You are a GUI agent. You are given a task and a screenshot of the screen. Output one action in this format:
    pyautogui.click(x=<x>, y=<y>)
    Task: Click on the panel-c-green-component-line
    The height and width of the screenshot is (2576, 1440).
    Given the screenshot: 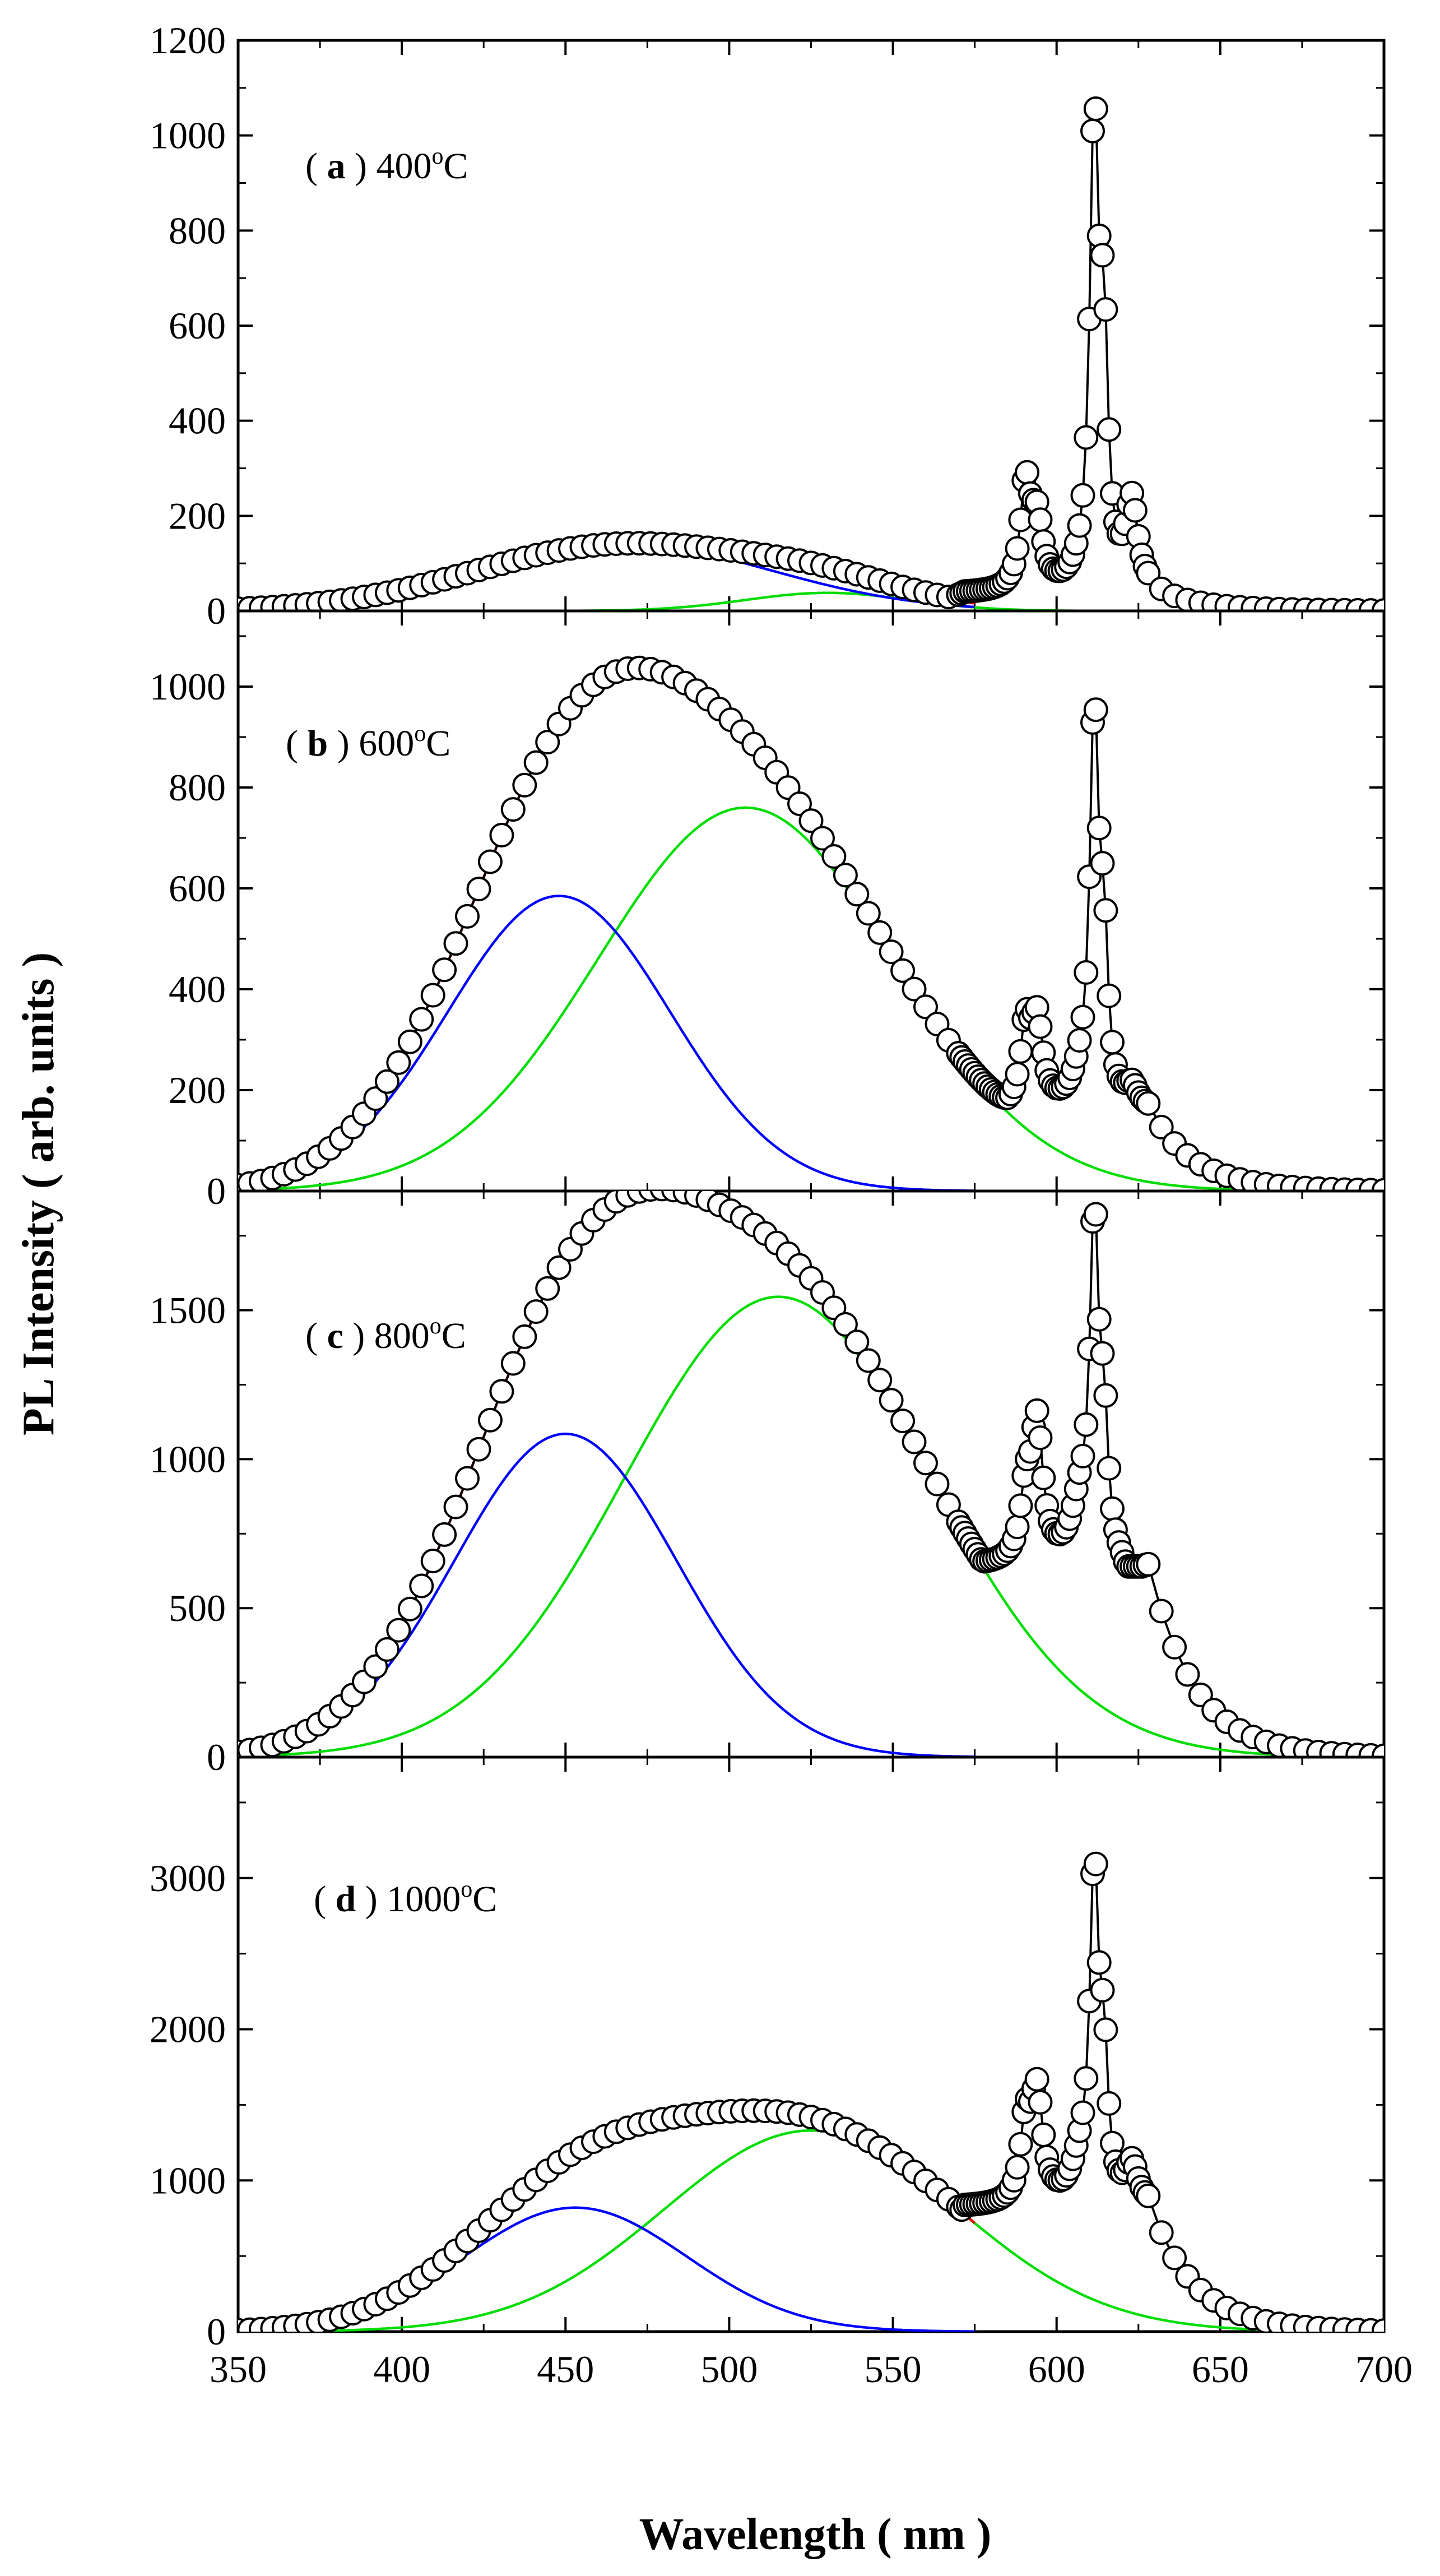 What is the action you would take?
    pyautogui.click(x=811, y=1526)
    